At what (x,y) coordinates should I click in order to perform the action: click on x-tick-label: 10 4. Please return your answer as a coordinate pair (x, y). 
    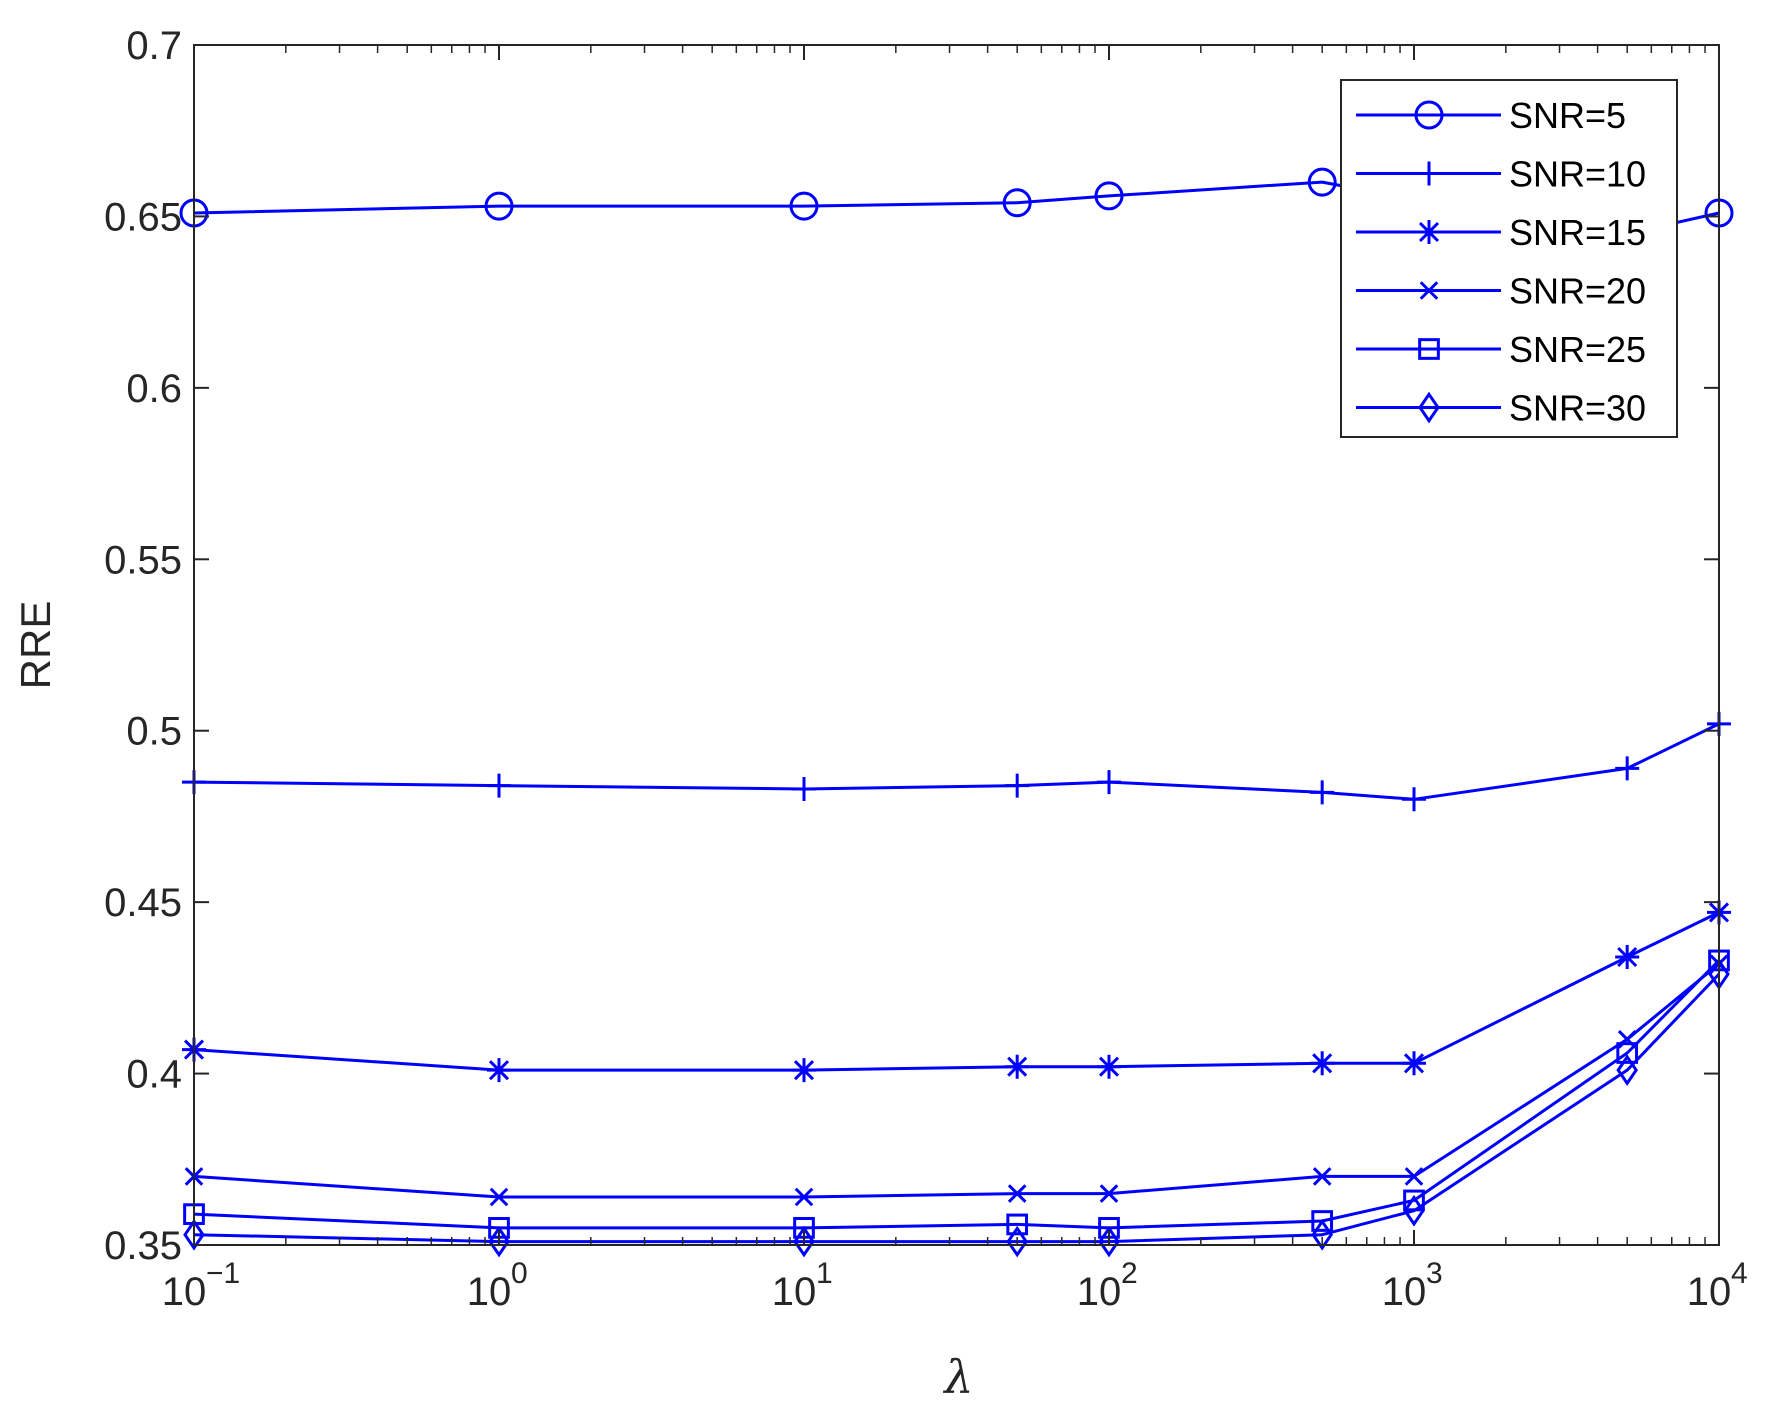
    Looking at the image, I should click on (1717, 1285).